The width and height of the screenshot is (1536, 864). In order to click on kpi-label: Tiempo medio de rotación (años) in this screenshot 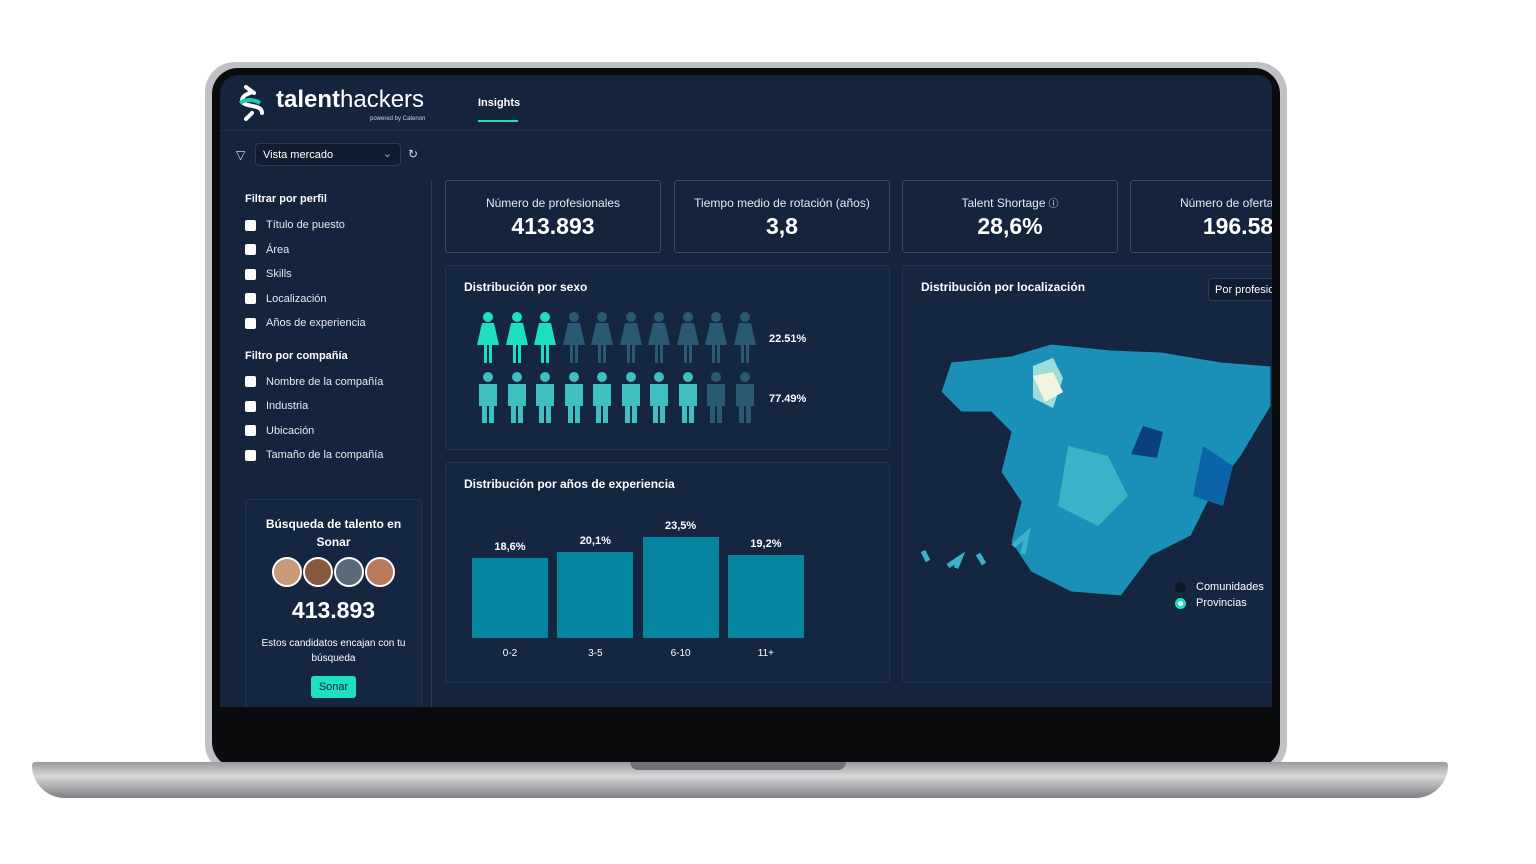, I will do `click(782, 203)`.